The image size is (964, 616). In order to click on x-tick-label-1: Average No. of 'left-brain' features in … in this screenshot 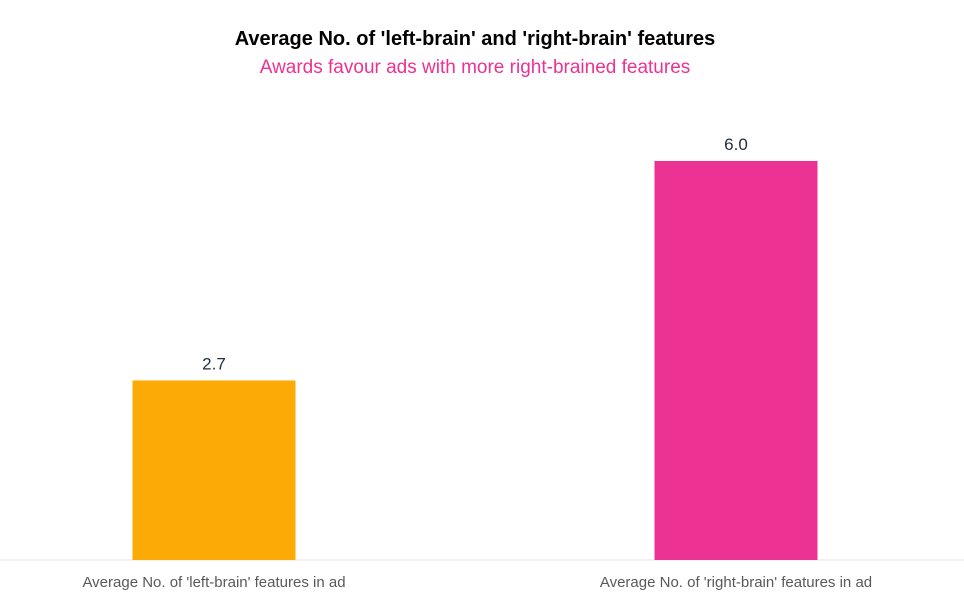, I will do `click(213, 582)`.